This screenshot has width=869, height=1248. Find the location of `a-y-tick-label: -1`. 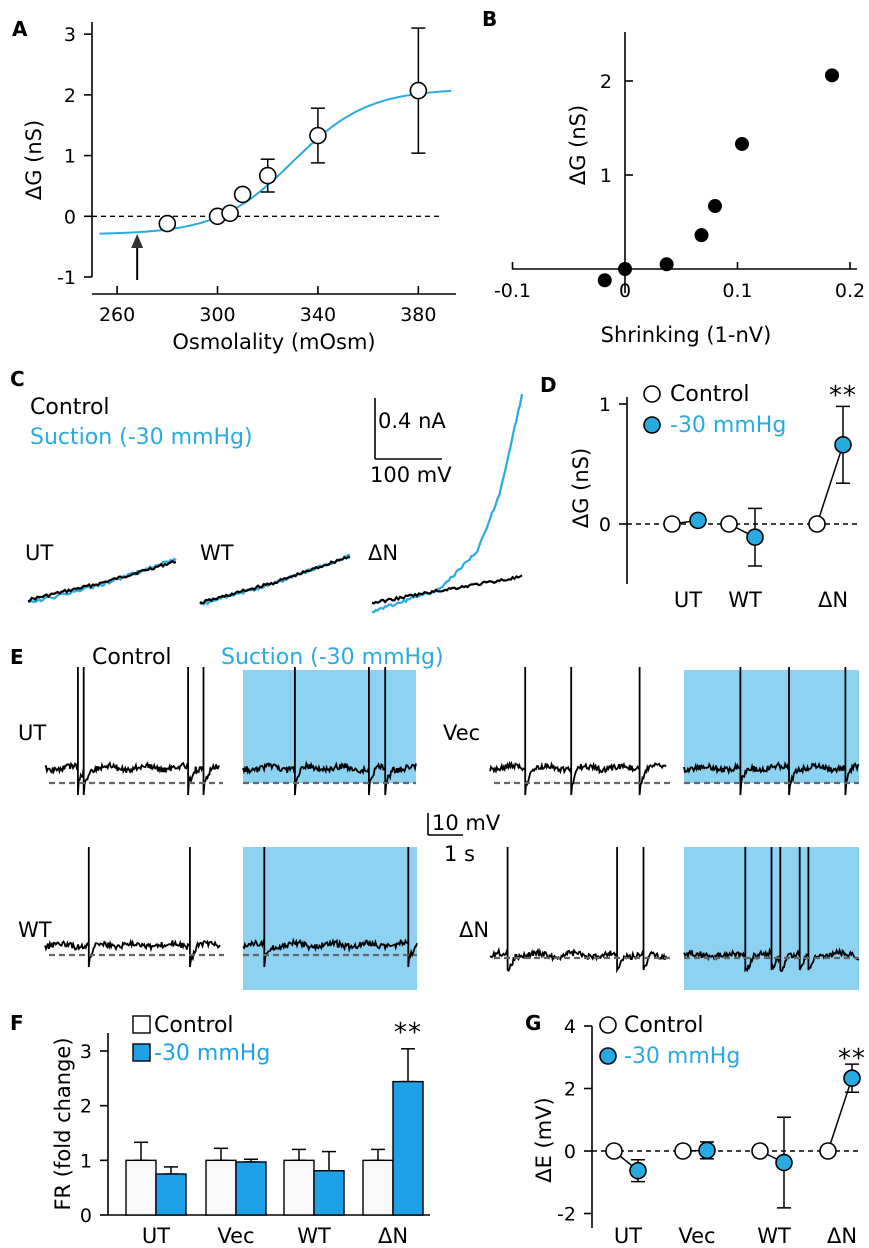

a-y-tick-label: -1 is located at coordinates (66, 278).